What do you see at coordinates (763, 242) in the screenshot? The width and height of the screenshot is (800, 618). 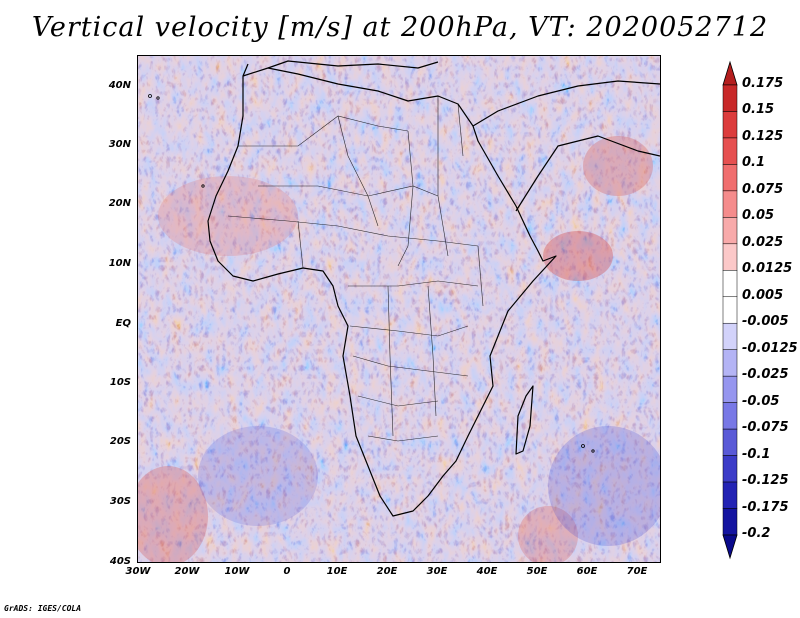 I see `colorbar-label: 0.025` at bounding box center [763, 242].